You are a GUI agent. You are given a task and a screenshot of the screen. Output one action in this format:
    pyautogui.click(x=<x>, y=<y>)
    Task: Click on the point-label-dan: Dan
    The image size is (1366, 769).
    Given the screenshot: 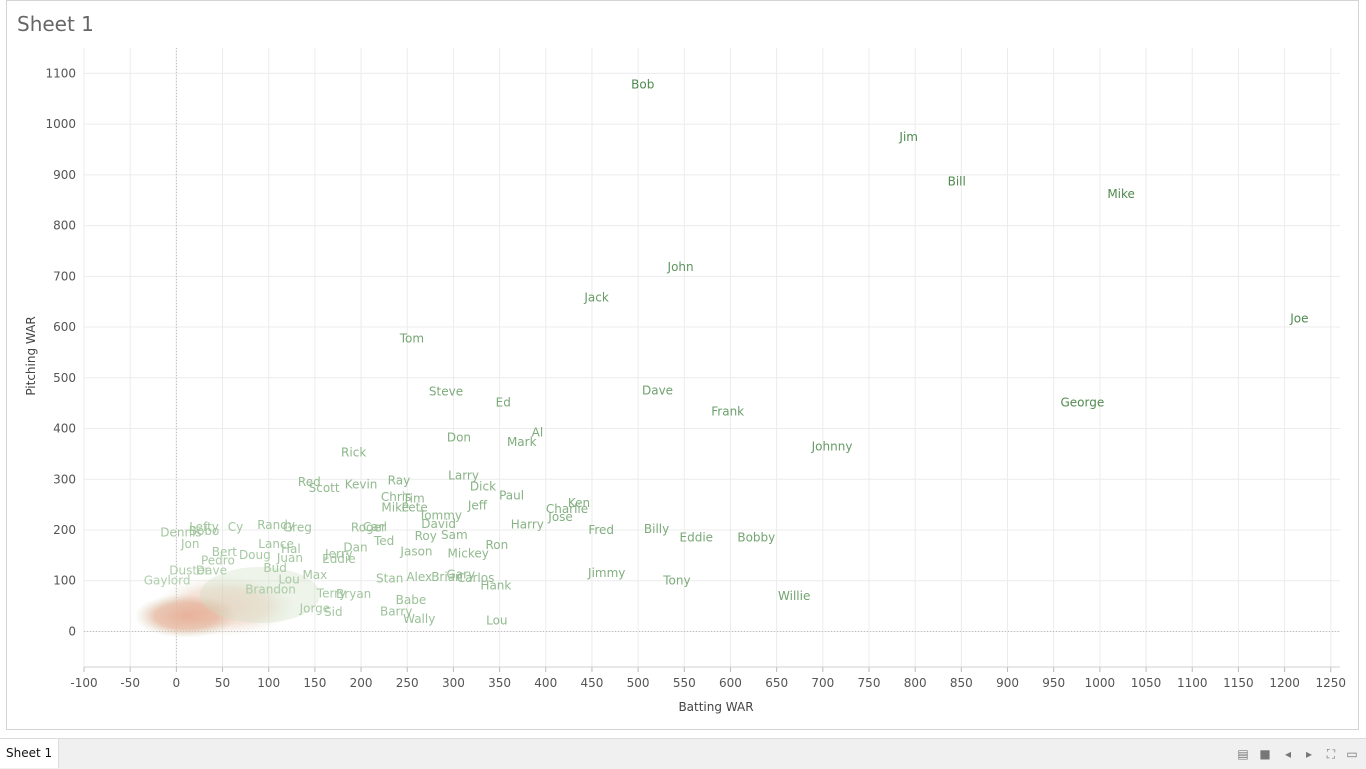 What is the action you would take?
    pyautogui.click(x=355, y=547)
    